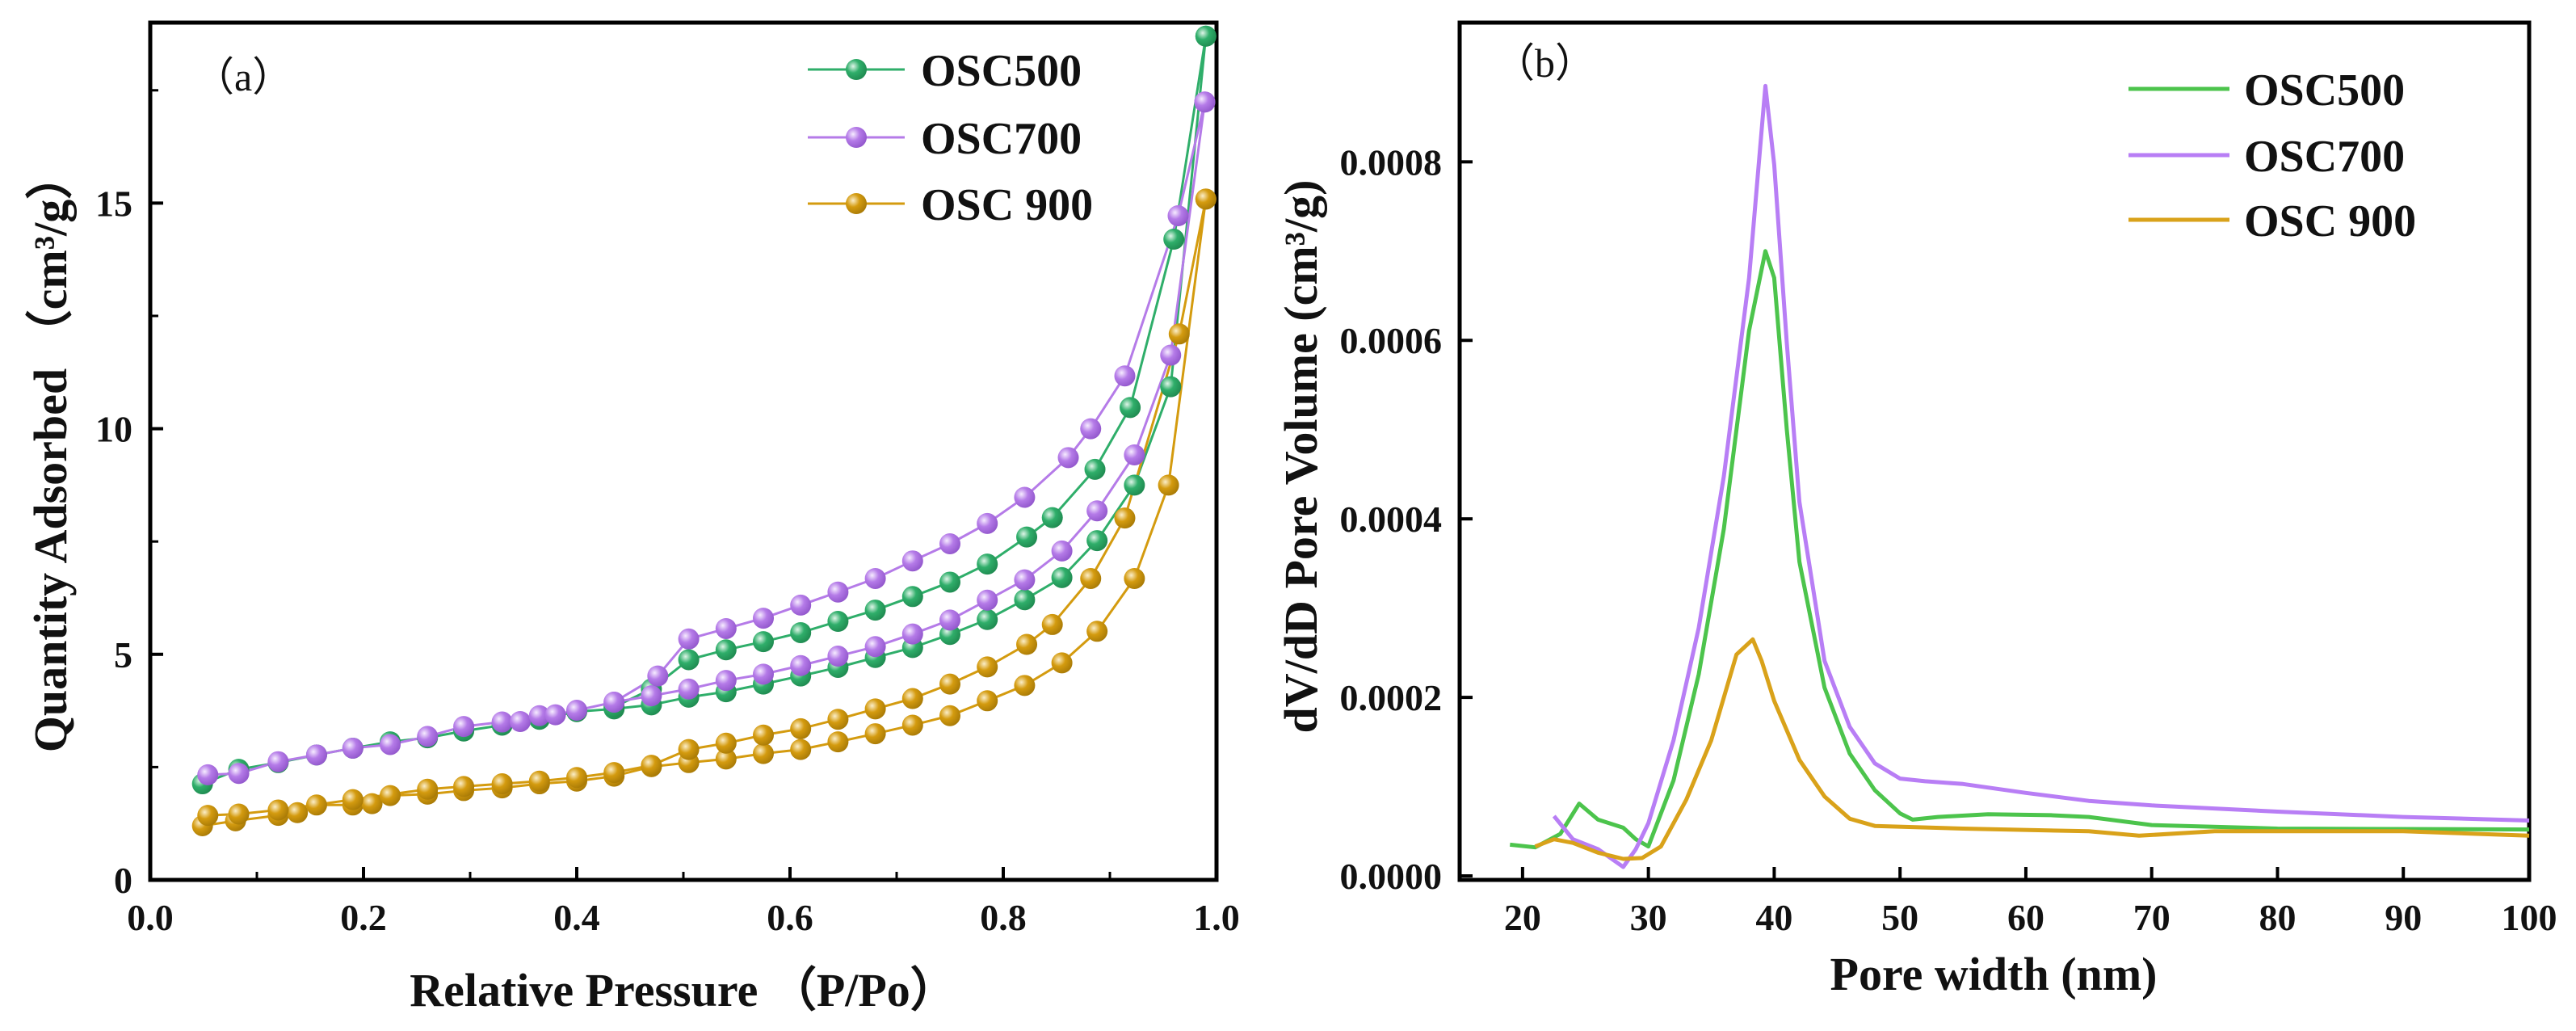 The image size is (2576, 1031). Describe the element at coordinates (1523, 917) in the screenshot. I see `x-tick-label: 20` at that location.